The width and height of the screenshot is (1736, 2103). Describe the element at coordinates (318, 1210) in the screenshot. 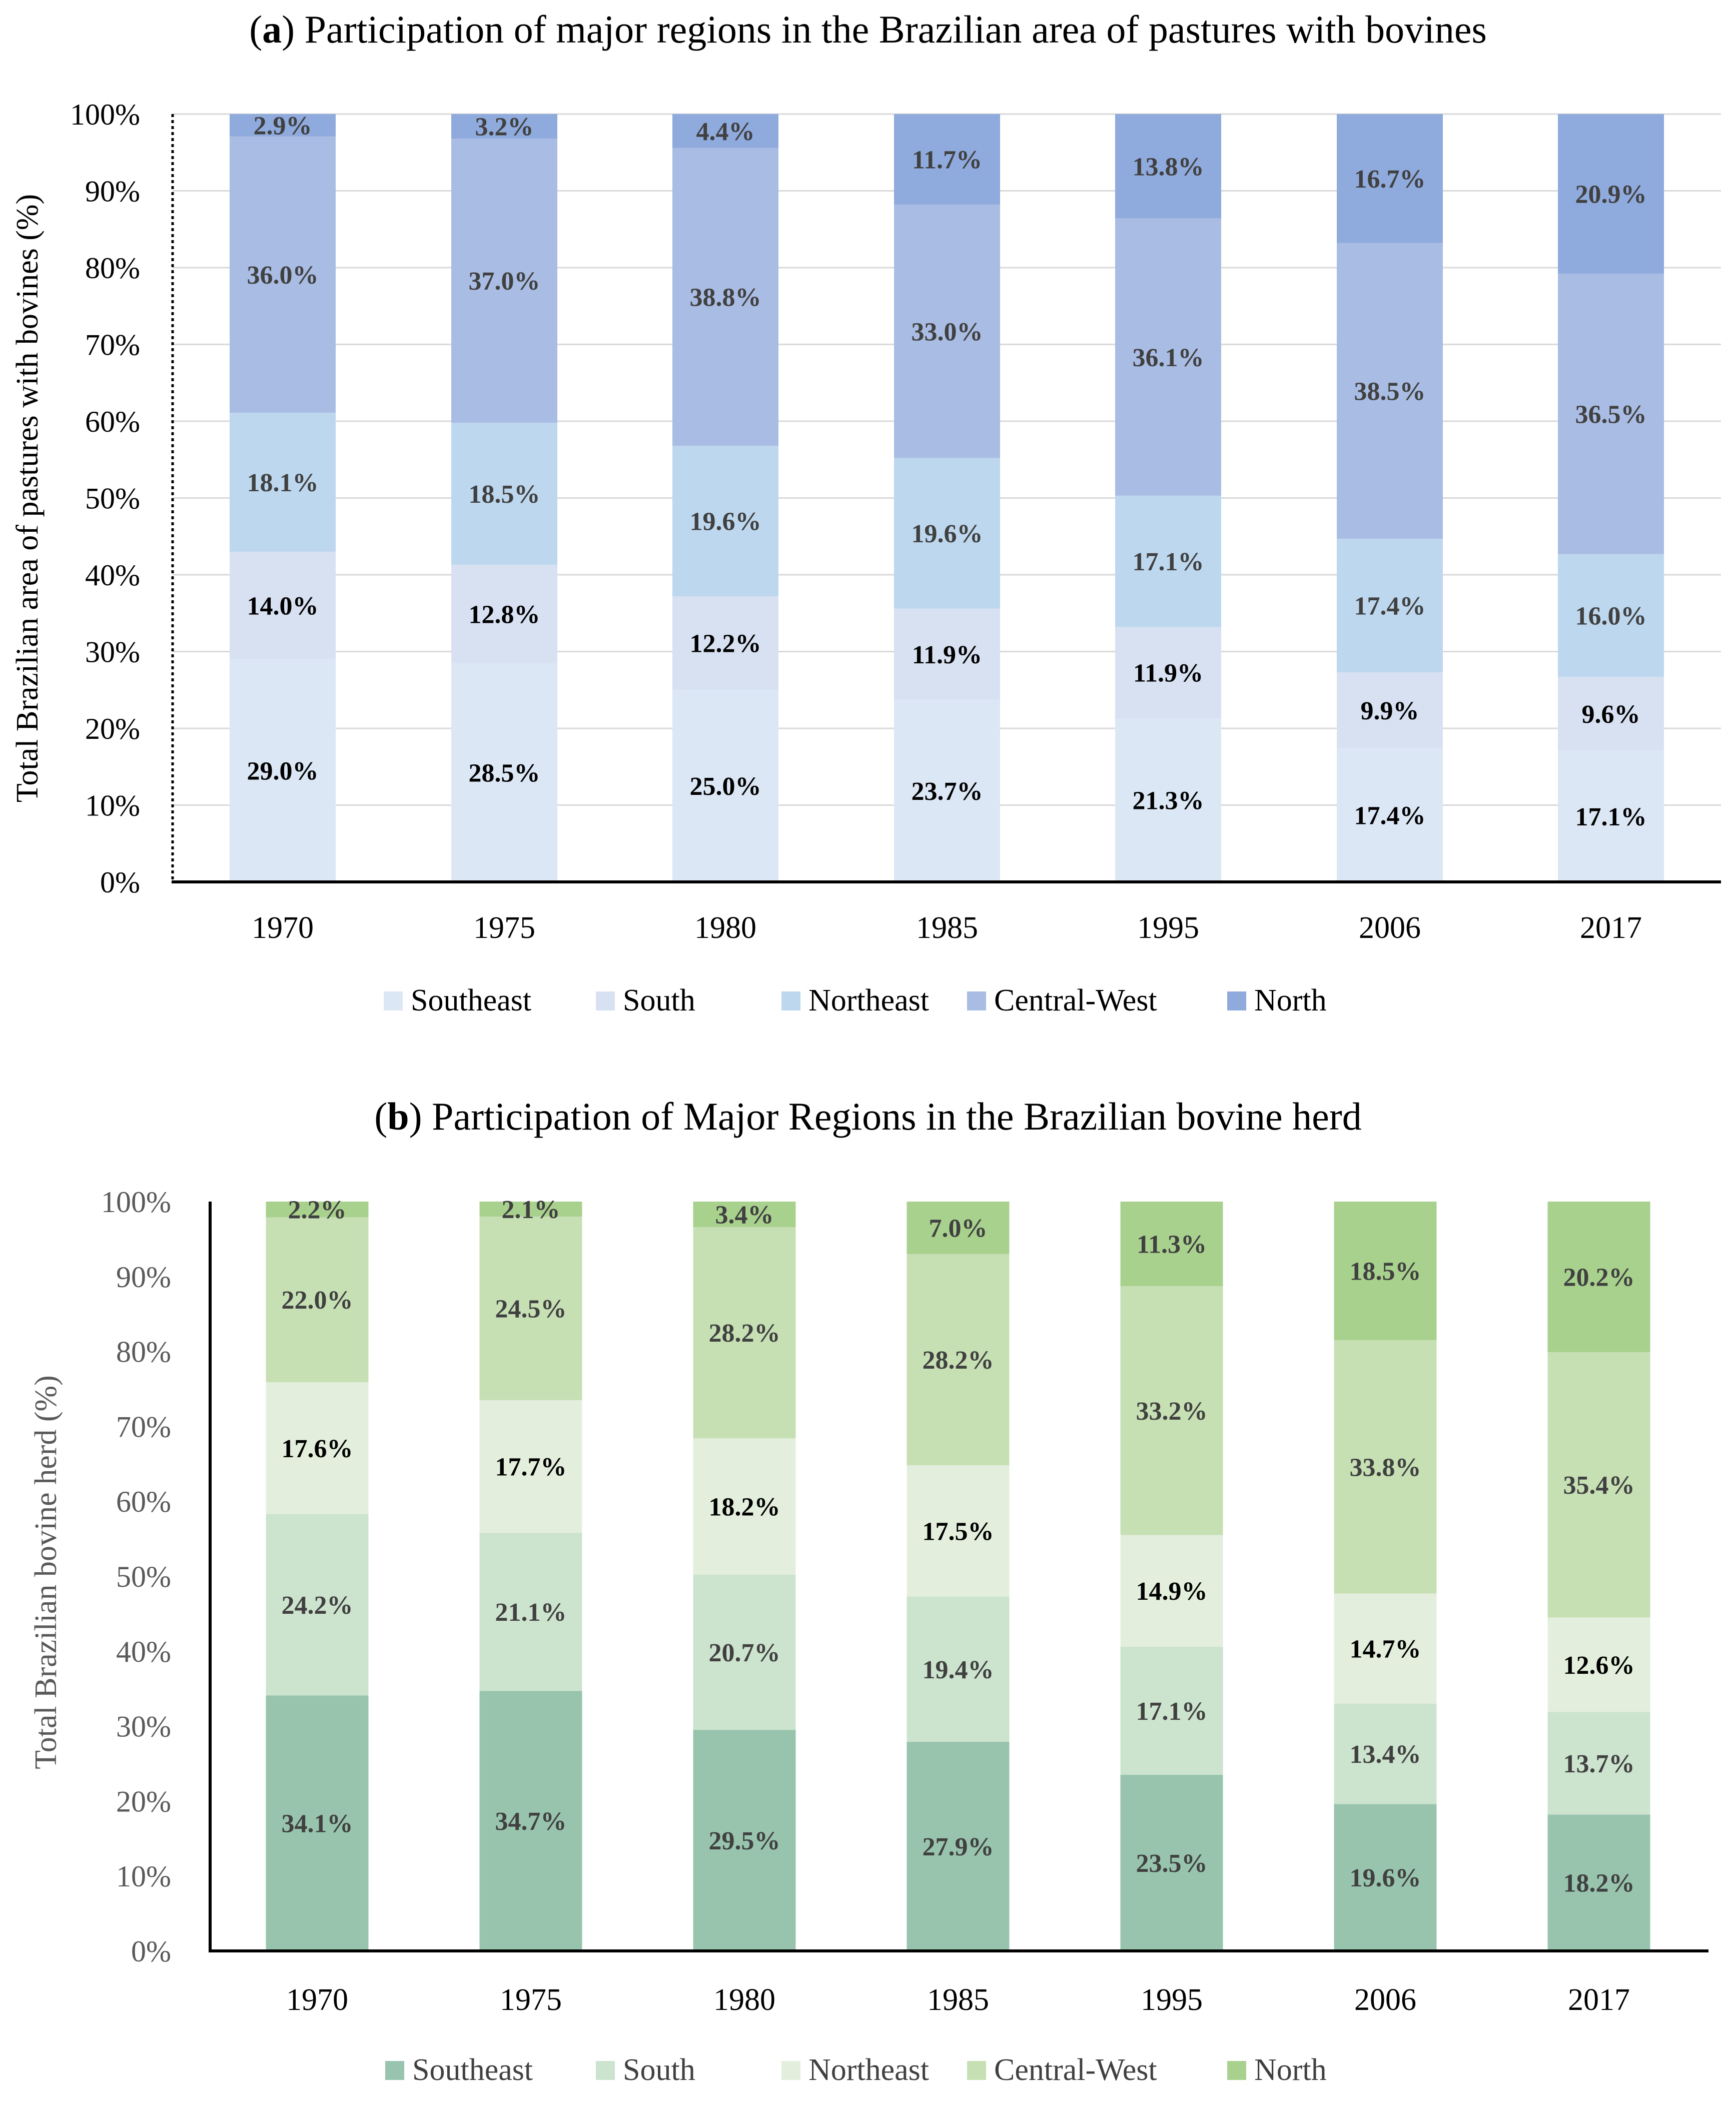

I see `chart-b-bar-north-1970` at that location.